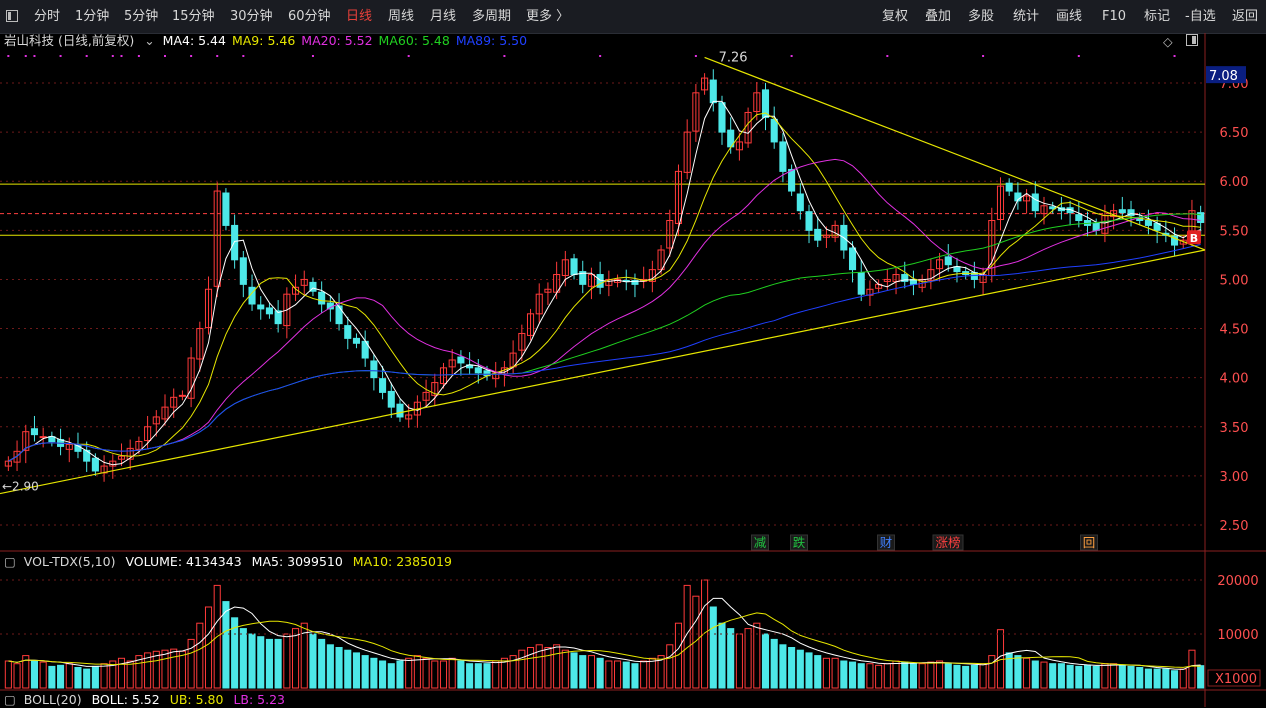 The width and height of the screenshot is (1266, 708). Describe the element at coordinates (141, 16) in the screenshot. I see `tab-2: 5分钟` at that location.